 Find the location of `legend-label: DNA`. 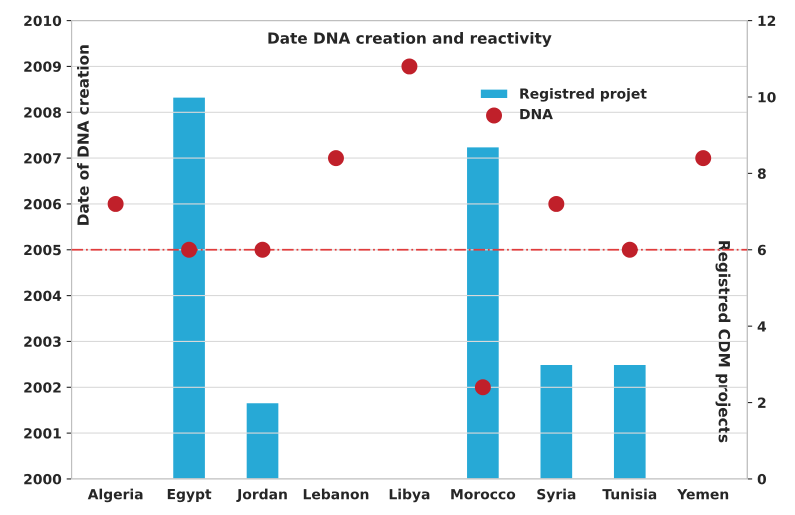

legend-label: DNA is located at coordinates (536, 114).